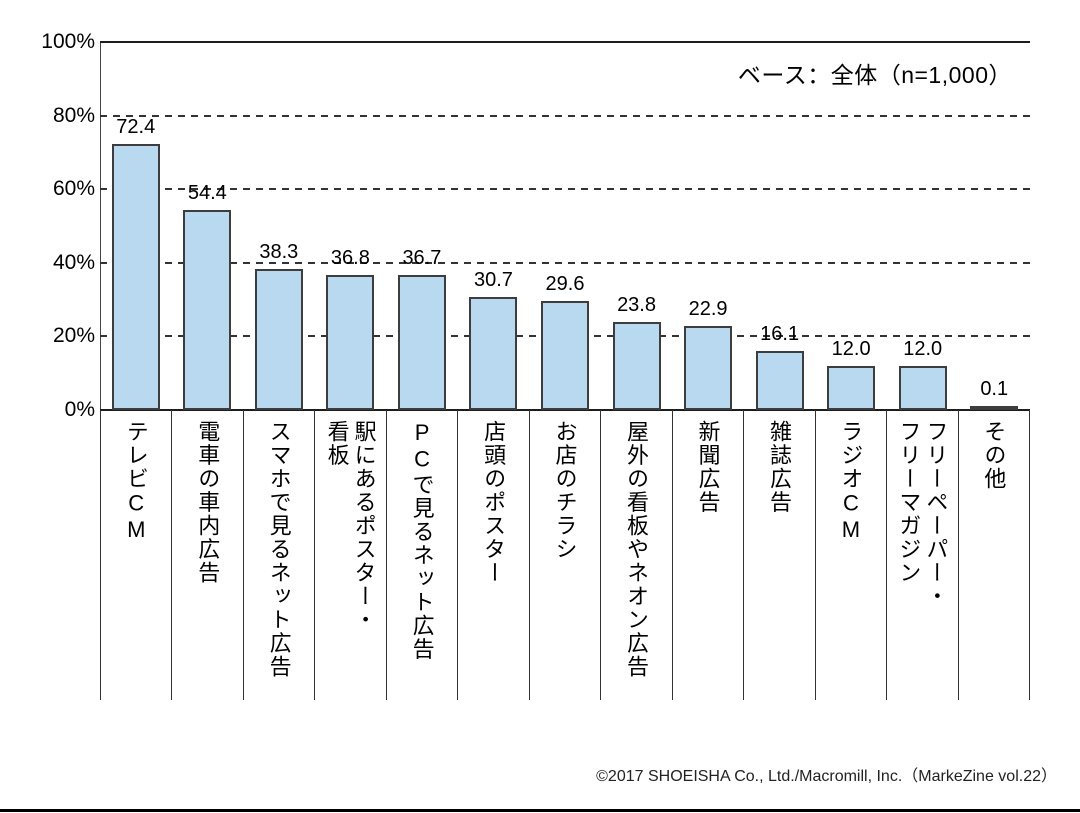  Describe the element at coordinates (207, 192) in the screenshot. I see `bar-value-label: 54.4` at that location.